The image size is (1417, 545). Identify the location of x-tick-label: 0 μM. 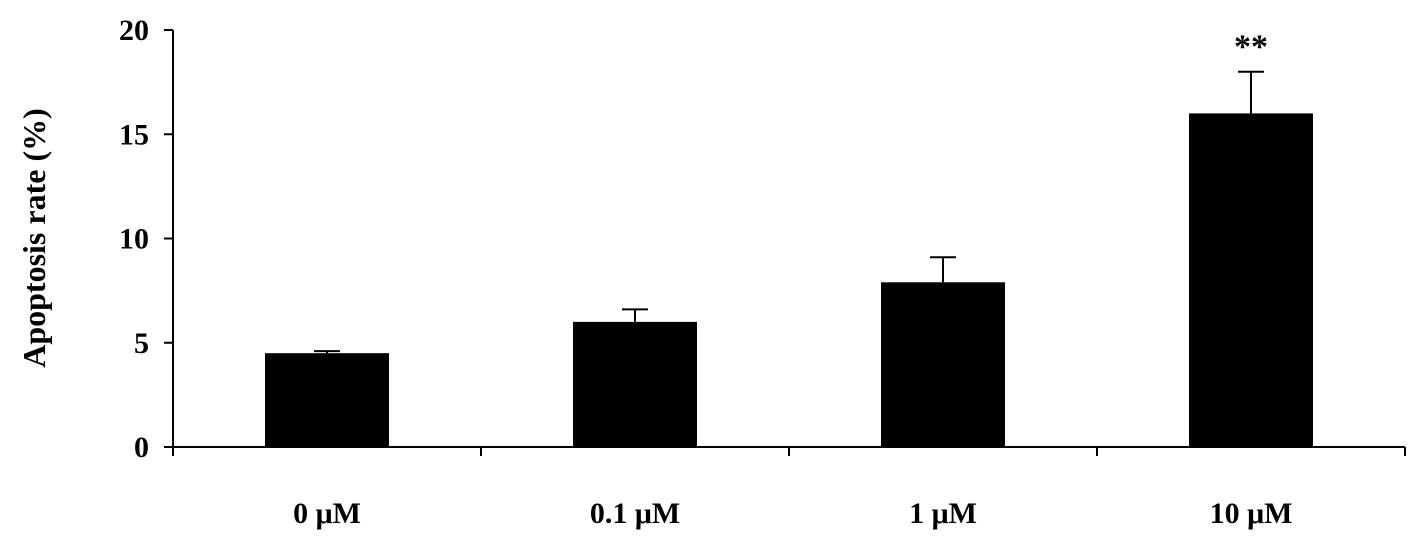
(327, 513).